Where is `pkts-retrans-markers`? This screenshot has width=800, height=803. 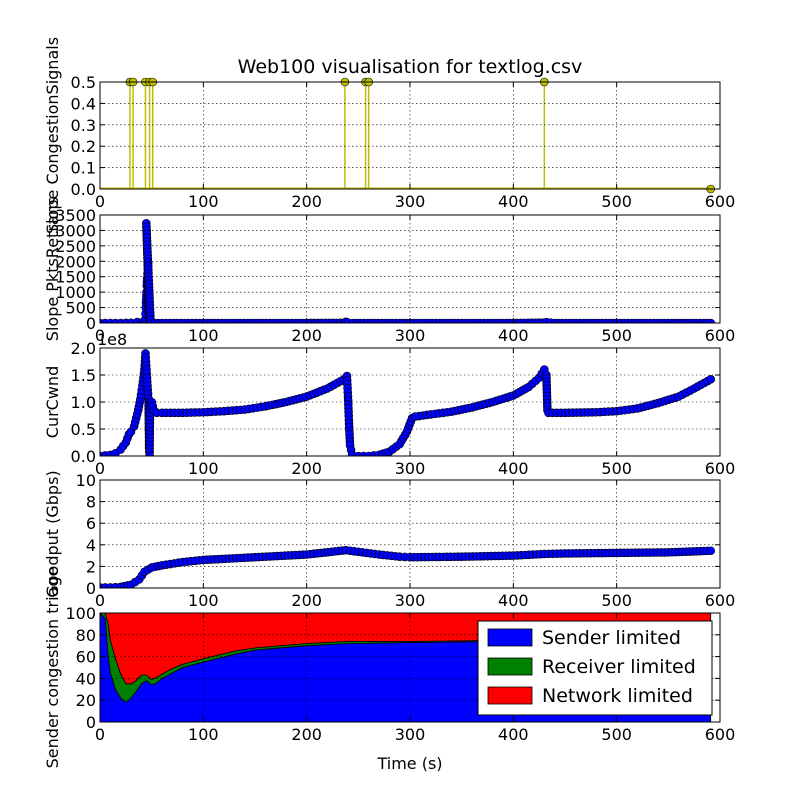 pkts-retrans-markers is located at coordinates (407, 271).